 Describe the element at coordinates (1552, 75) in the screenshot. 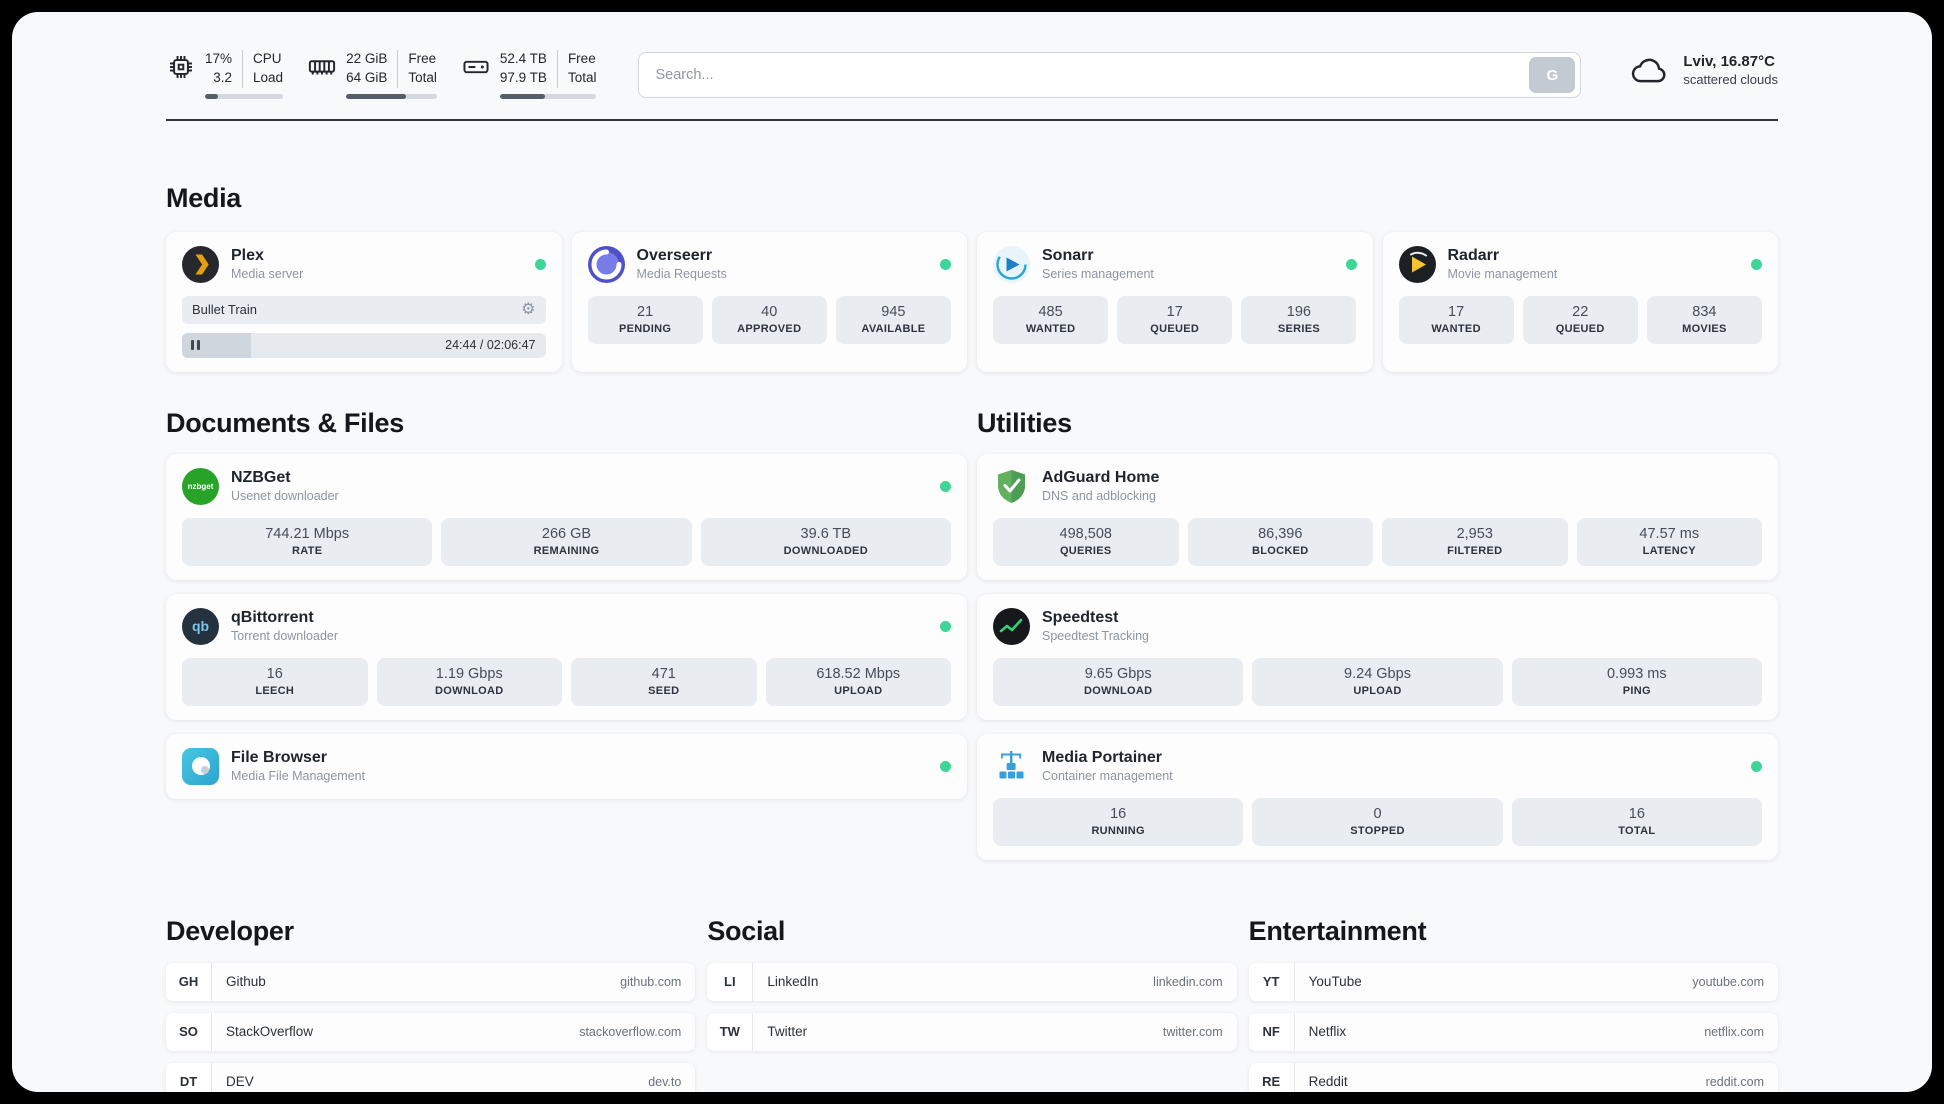

I see `search-engine-button: G` at that location.